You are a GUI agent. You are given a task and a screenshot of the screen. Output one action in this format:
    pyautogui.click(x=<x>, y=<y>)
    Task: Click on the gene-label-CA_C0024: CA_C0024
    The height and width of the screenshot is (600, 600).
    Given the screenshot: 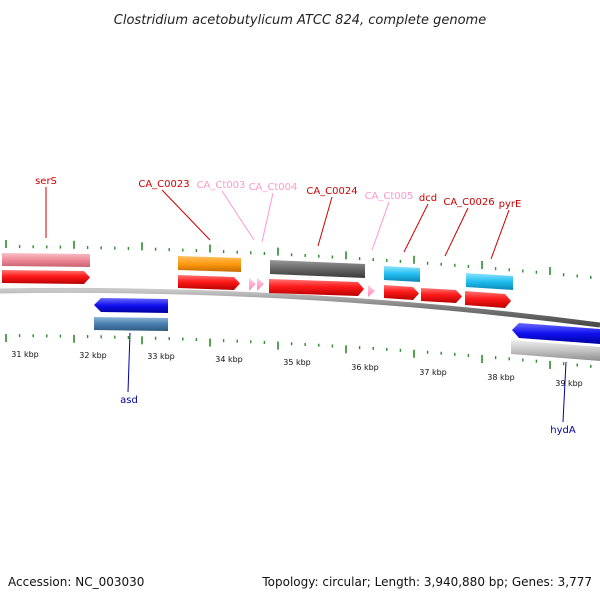 What is the action you would take?
    pyautogui.click(x=331, y=191)
    